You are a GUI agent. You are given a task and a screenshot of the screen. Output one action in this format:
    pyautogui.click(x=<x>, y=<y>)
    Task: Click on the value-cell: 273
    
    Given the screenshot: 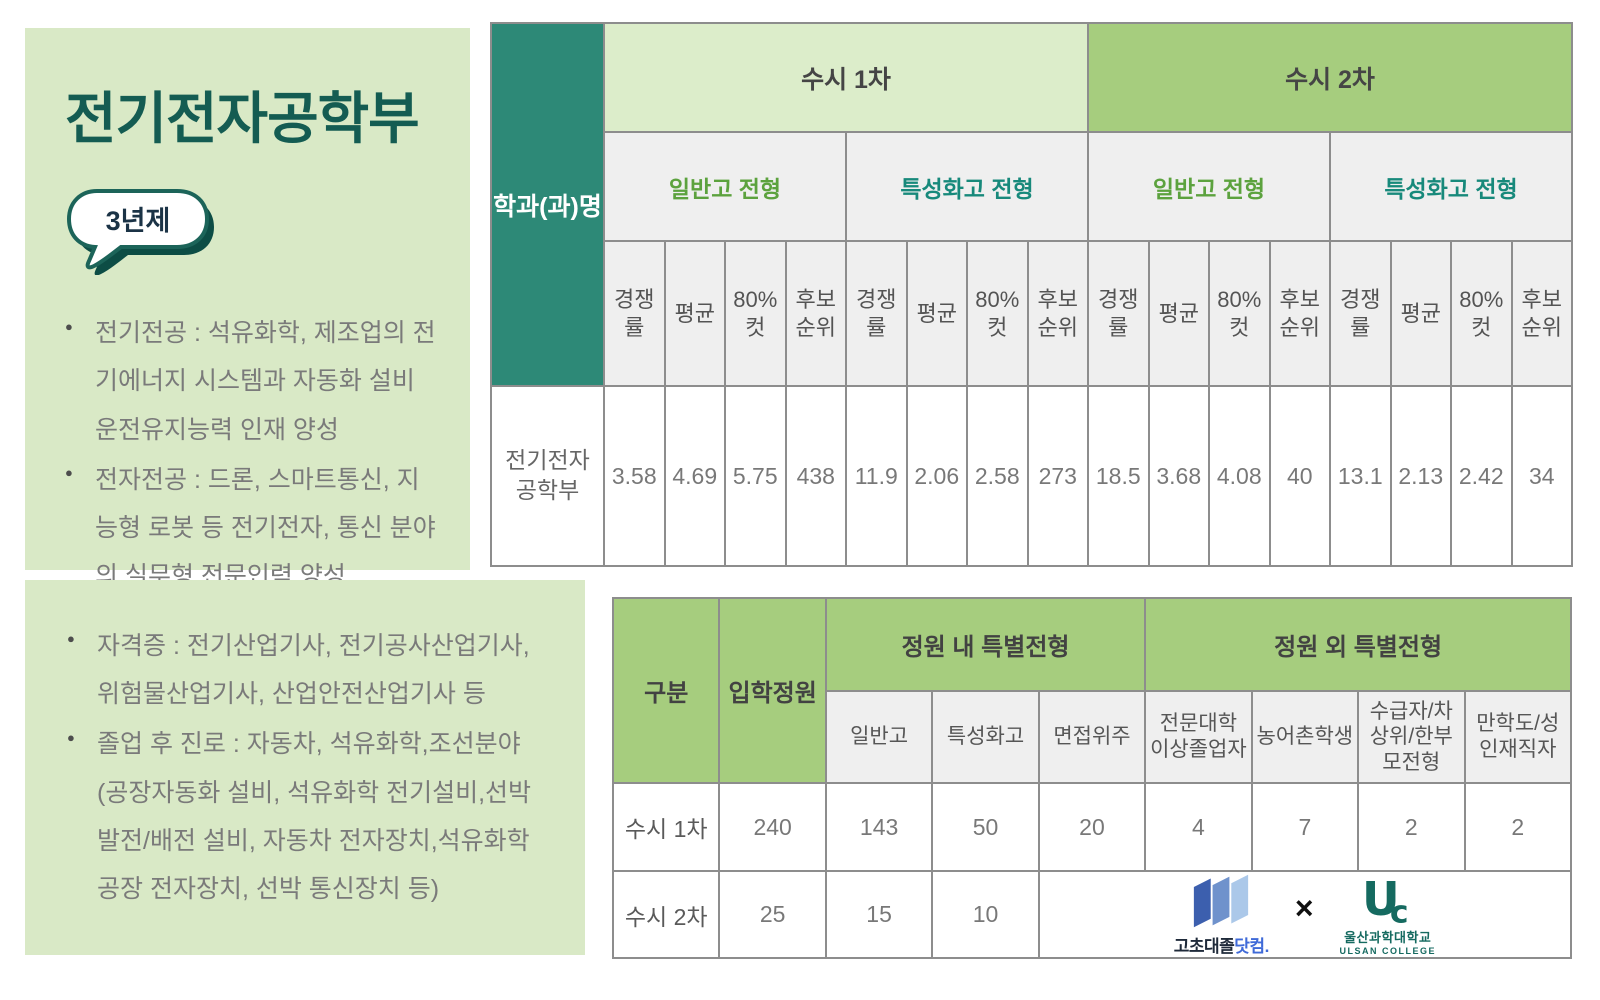 What is the action you would take?
    pyautogui.click(x=1057, y=476)
    